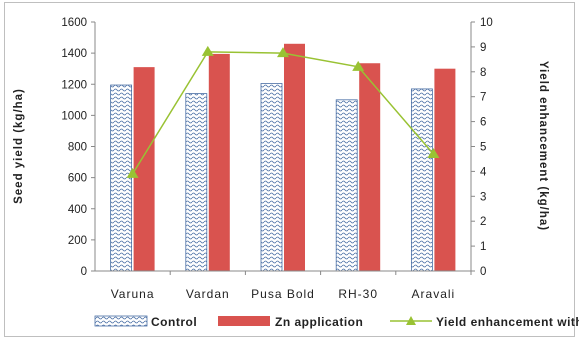 This screenshot has width=579, height=339. What do you see at coordinates (121, 321) in the screenshot?
I see `legend-swatch-control` at bounding box center [121, 321].